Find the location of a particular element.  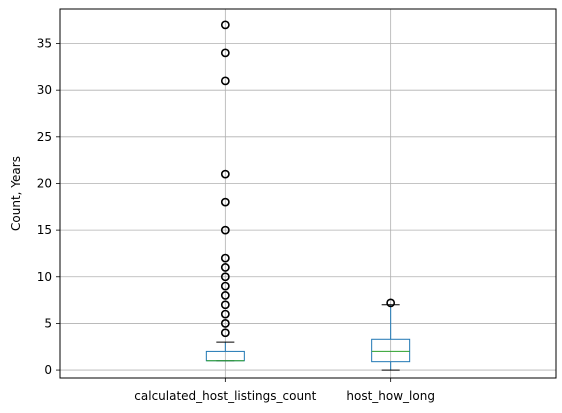

y-tick-label: 35 is located at coordinates (44, 44).